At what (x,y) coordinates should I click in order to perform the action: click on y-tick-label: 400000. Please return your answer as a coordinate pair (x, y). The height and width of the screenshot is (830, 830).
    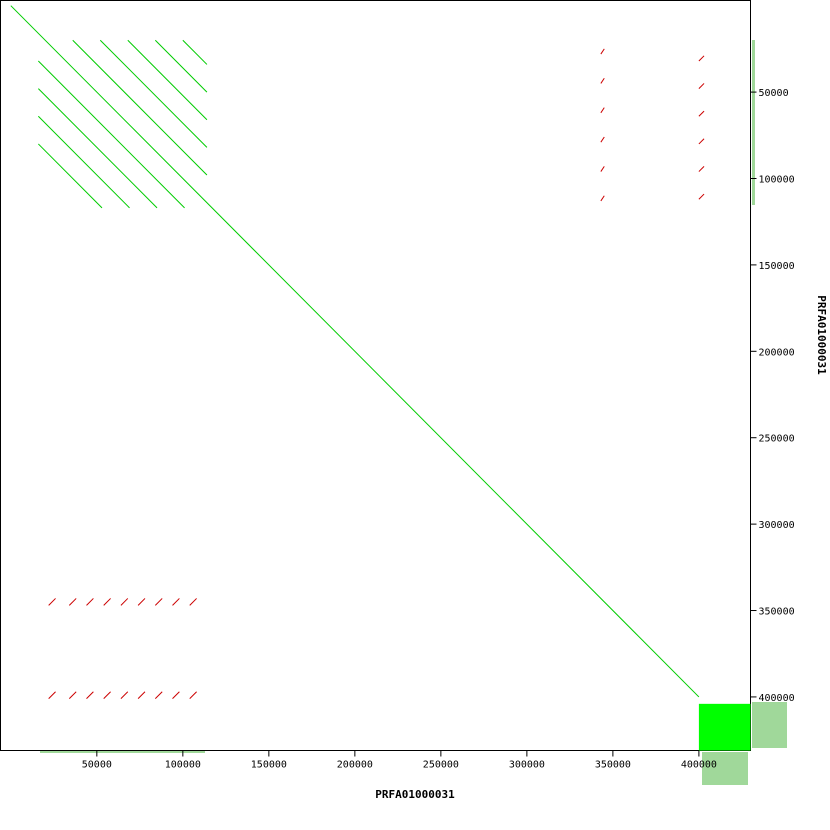
    Looking at the image, I should click on (777, 698).